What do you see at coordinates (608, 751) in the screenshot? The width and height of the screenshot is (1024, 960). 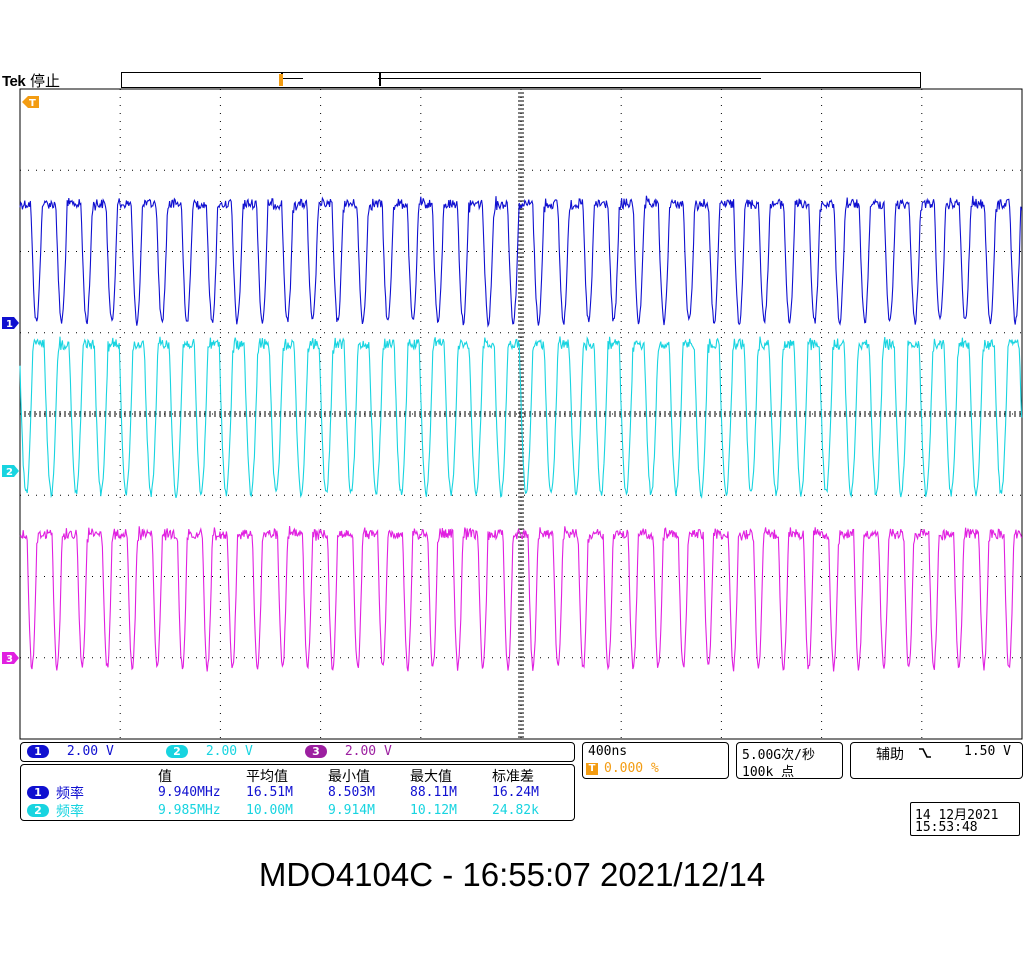 I see `timebase-scale: 400ns` at bounding box center [608, 751].